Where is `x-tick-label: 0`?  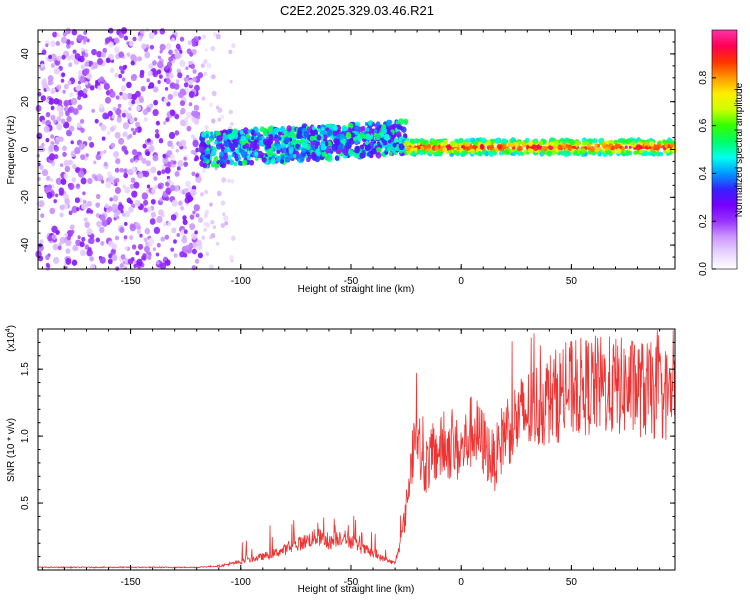
x-tick-label: 0 is located at coordinates (461, 582).